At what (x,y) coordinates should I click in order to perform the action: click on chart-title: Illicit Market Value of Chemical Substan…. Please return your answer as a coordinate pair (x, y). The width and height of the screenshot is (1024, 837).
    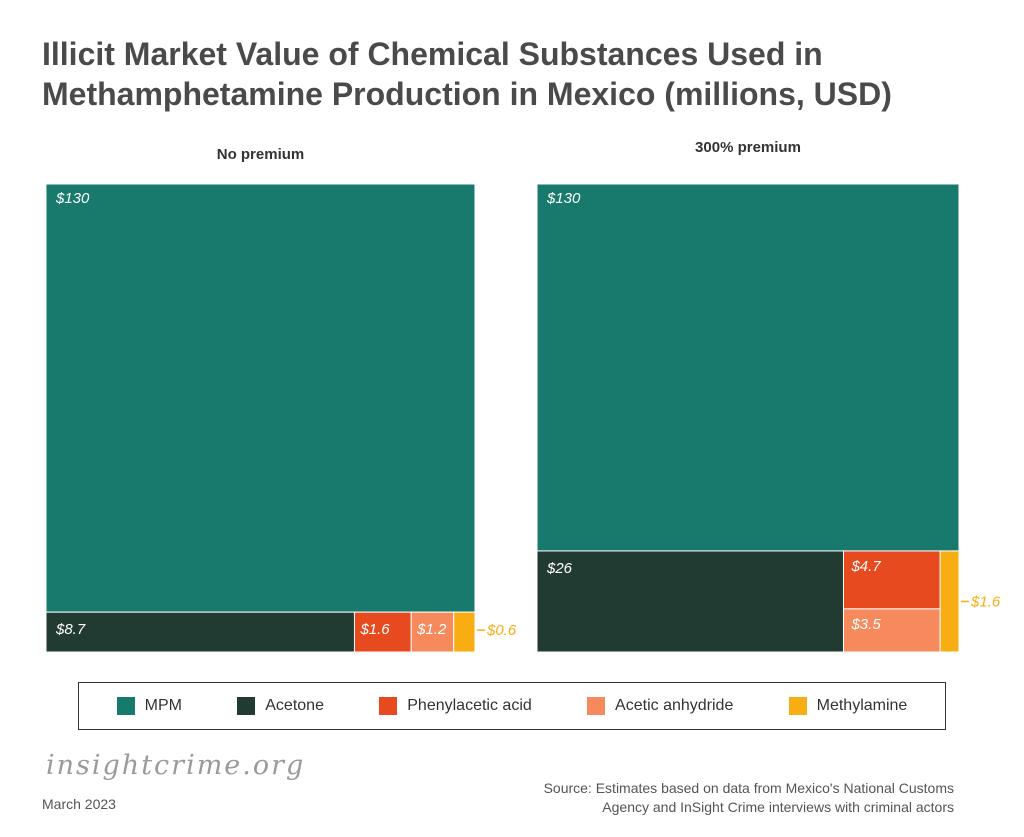
    Looking at the image, I should click on (467, 74).